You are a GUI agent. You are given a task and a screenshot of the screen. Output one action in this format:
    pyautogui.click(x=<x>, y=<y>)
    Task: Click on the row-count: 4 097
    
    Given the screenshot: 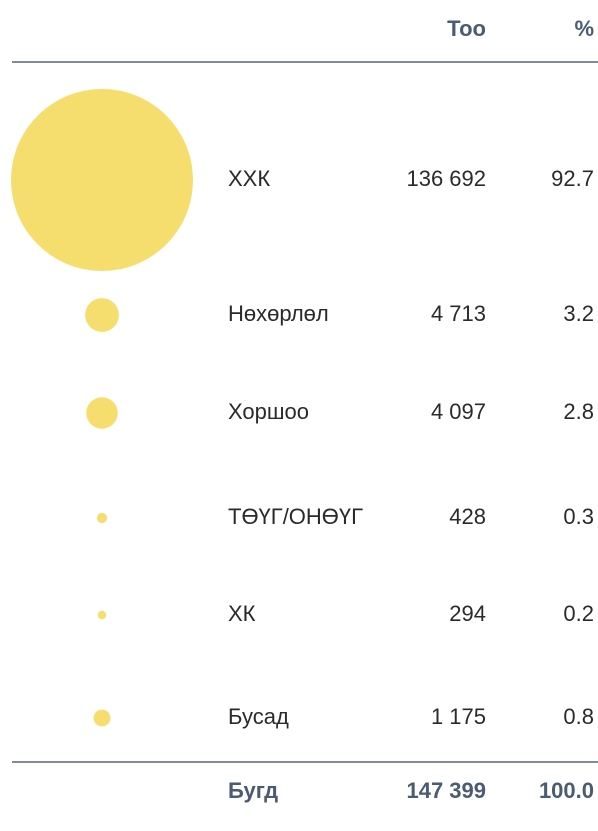 What is the action you would take?
    pyautogui.click(x=458, y=411)
    